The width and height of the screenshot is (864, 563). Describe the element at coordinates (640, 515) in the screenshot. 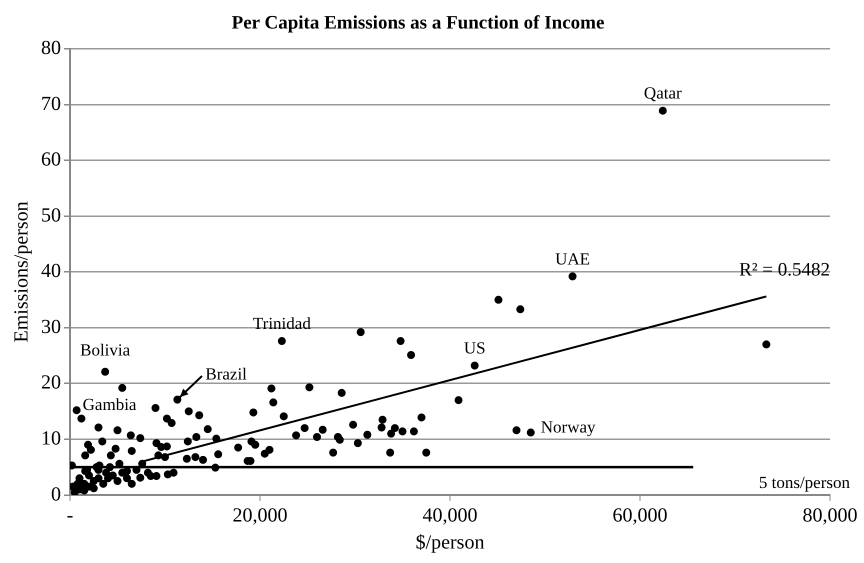

I see `x-tick-label: 60,000` at that location.